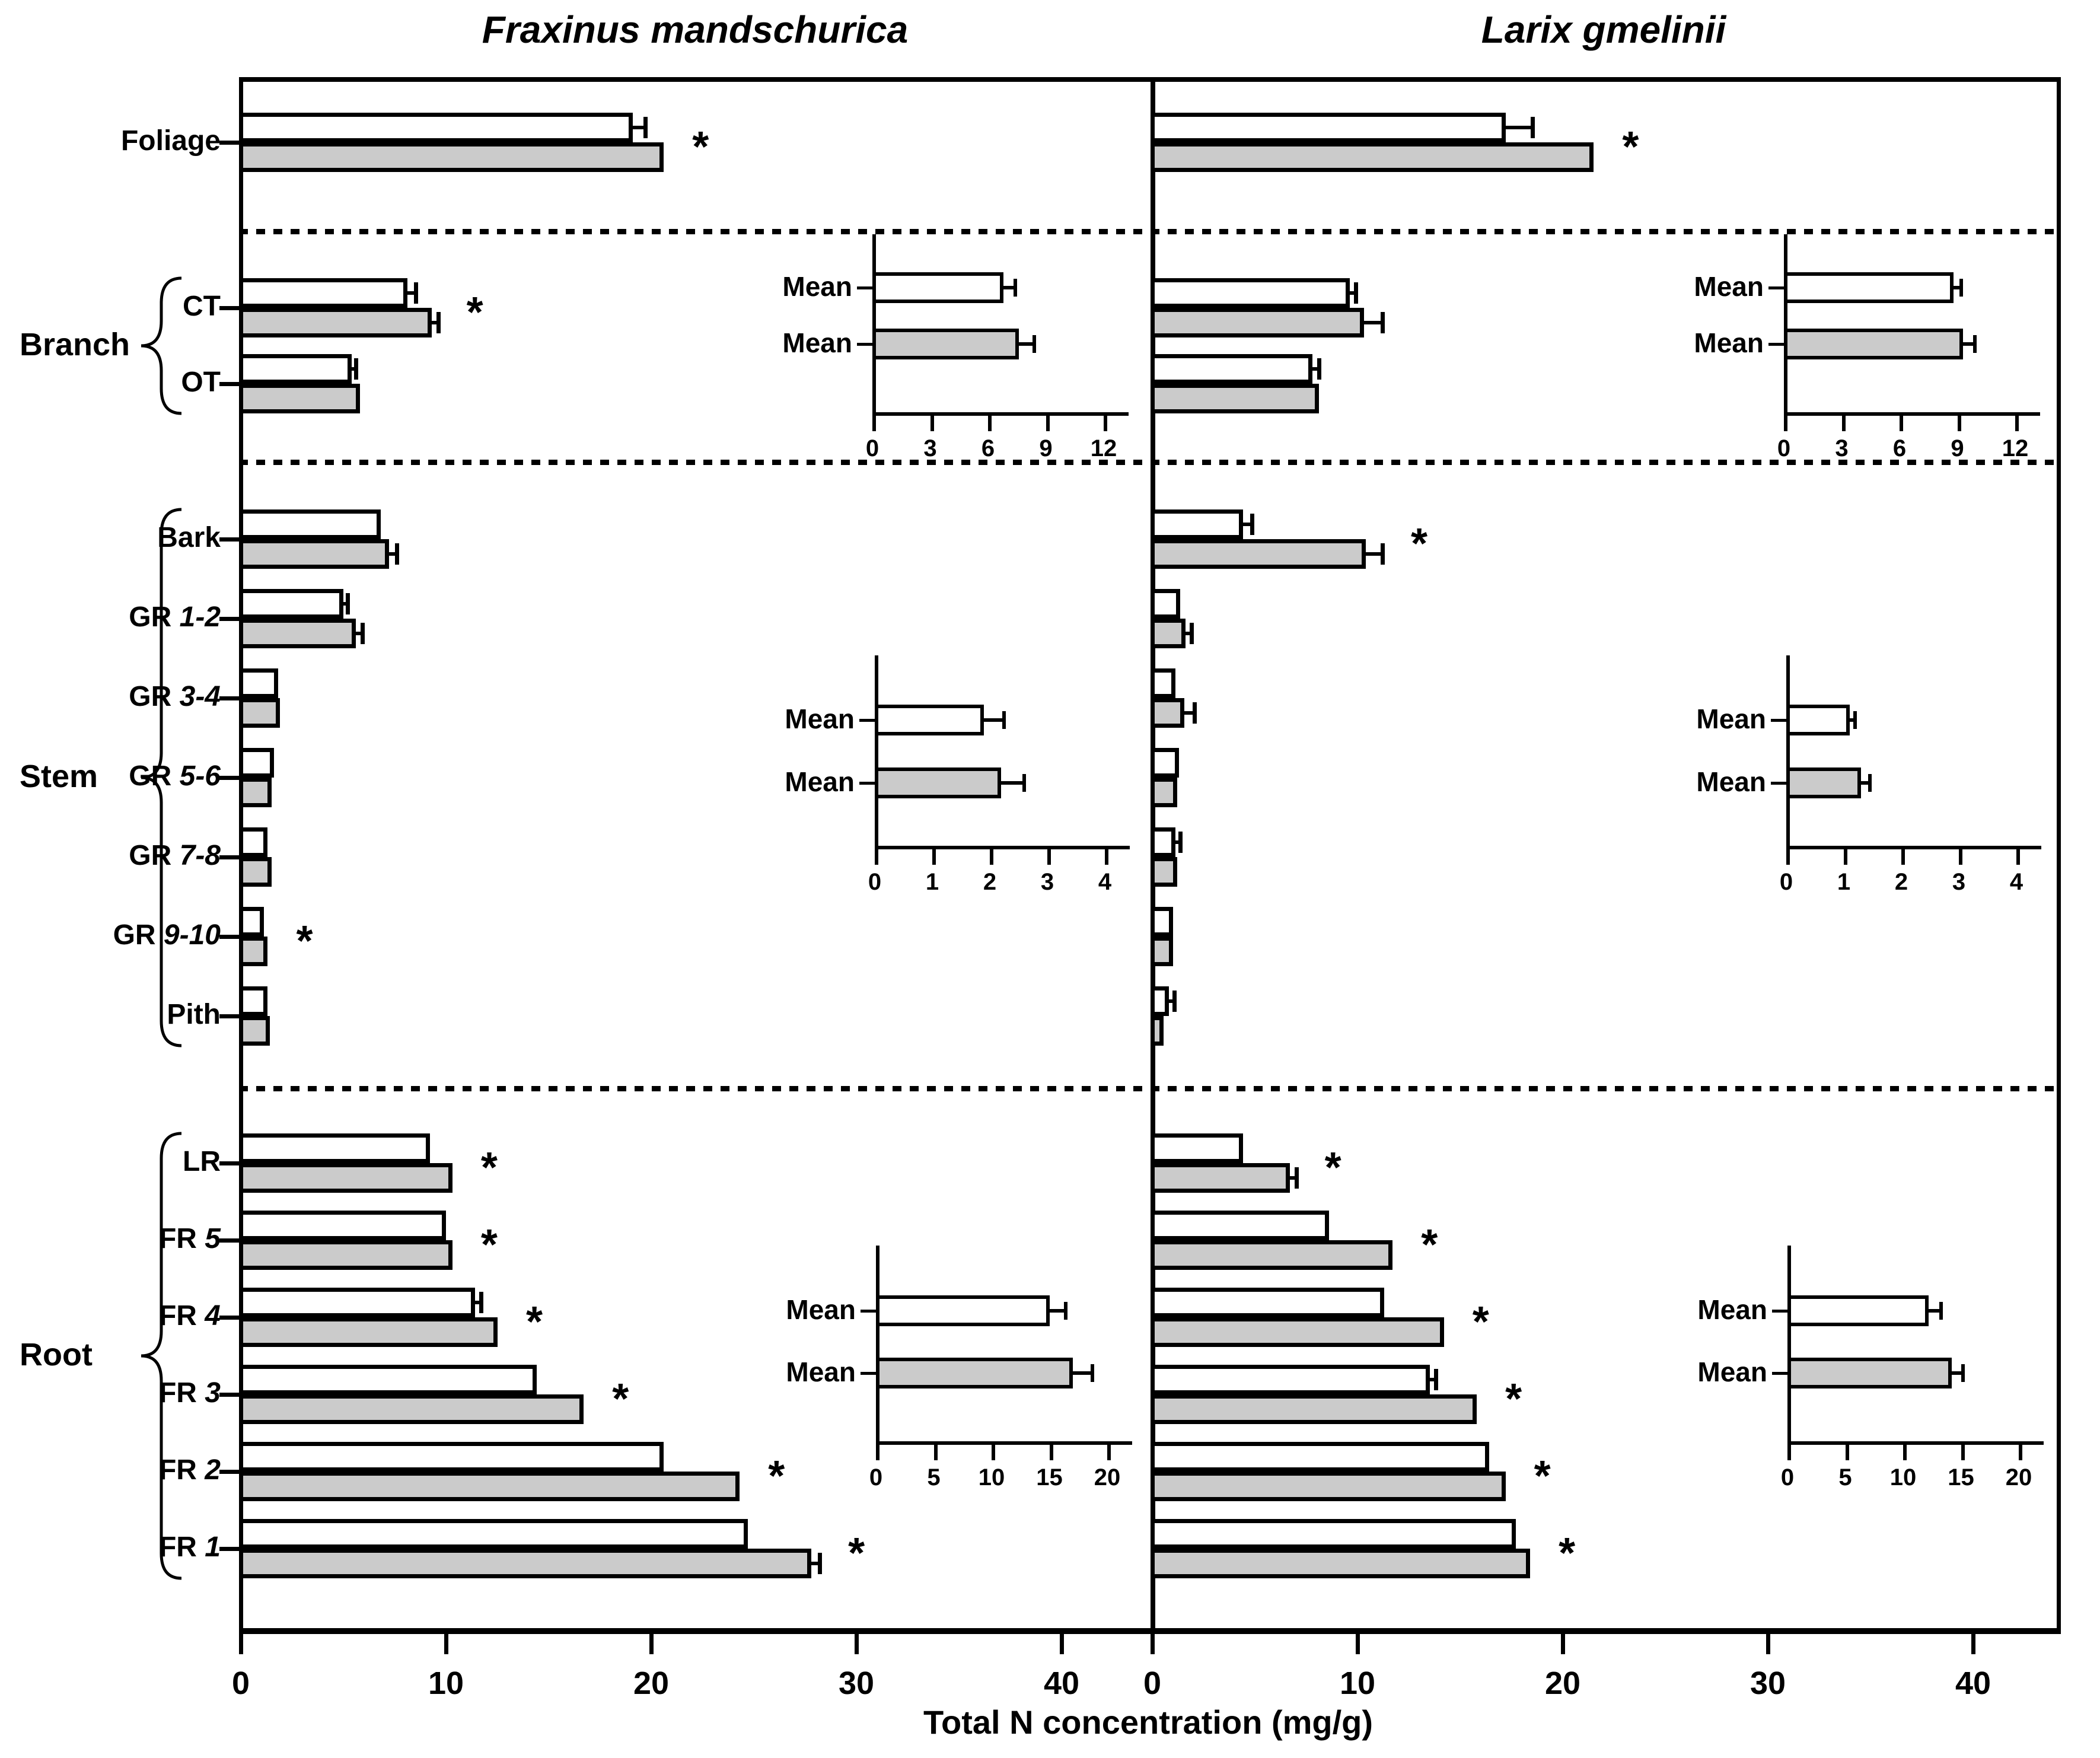 Image resolution: width=2100 pixels, height=1758 pixels. What do you see at coordinates (1150, 79) in the screenshot?
I see `plot-top-border` at bounding box center [1150, 79].